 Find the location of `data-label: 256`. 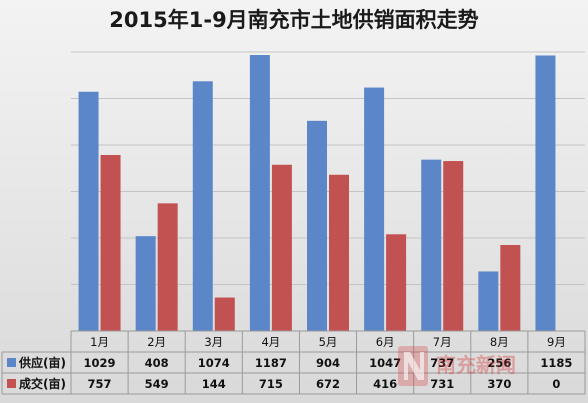

data-label: 256 is located at coordinates (499, 363).